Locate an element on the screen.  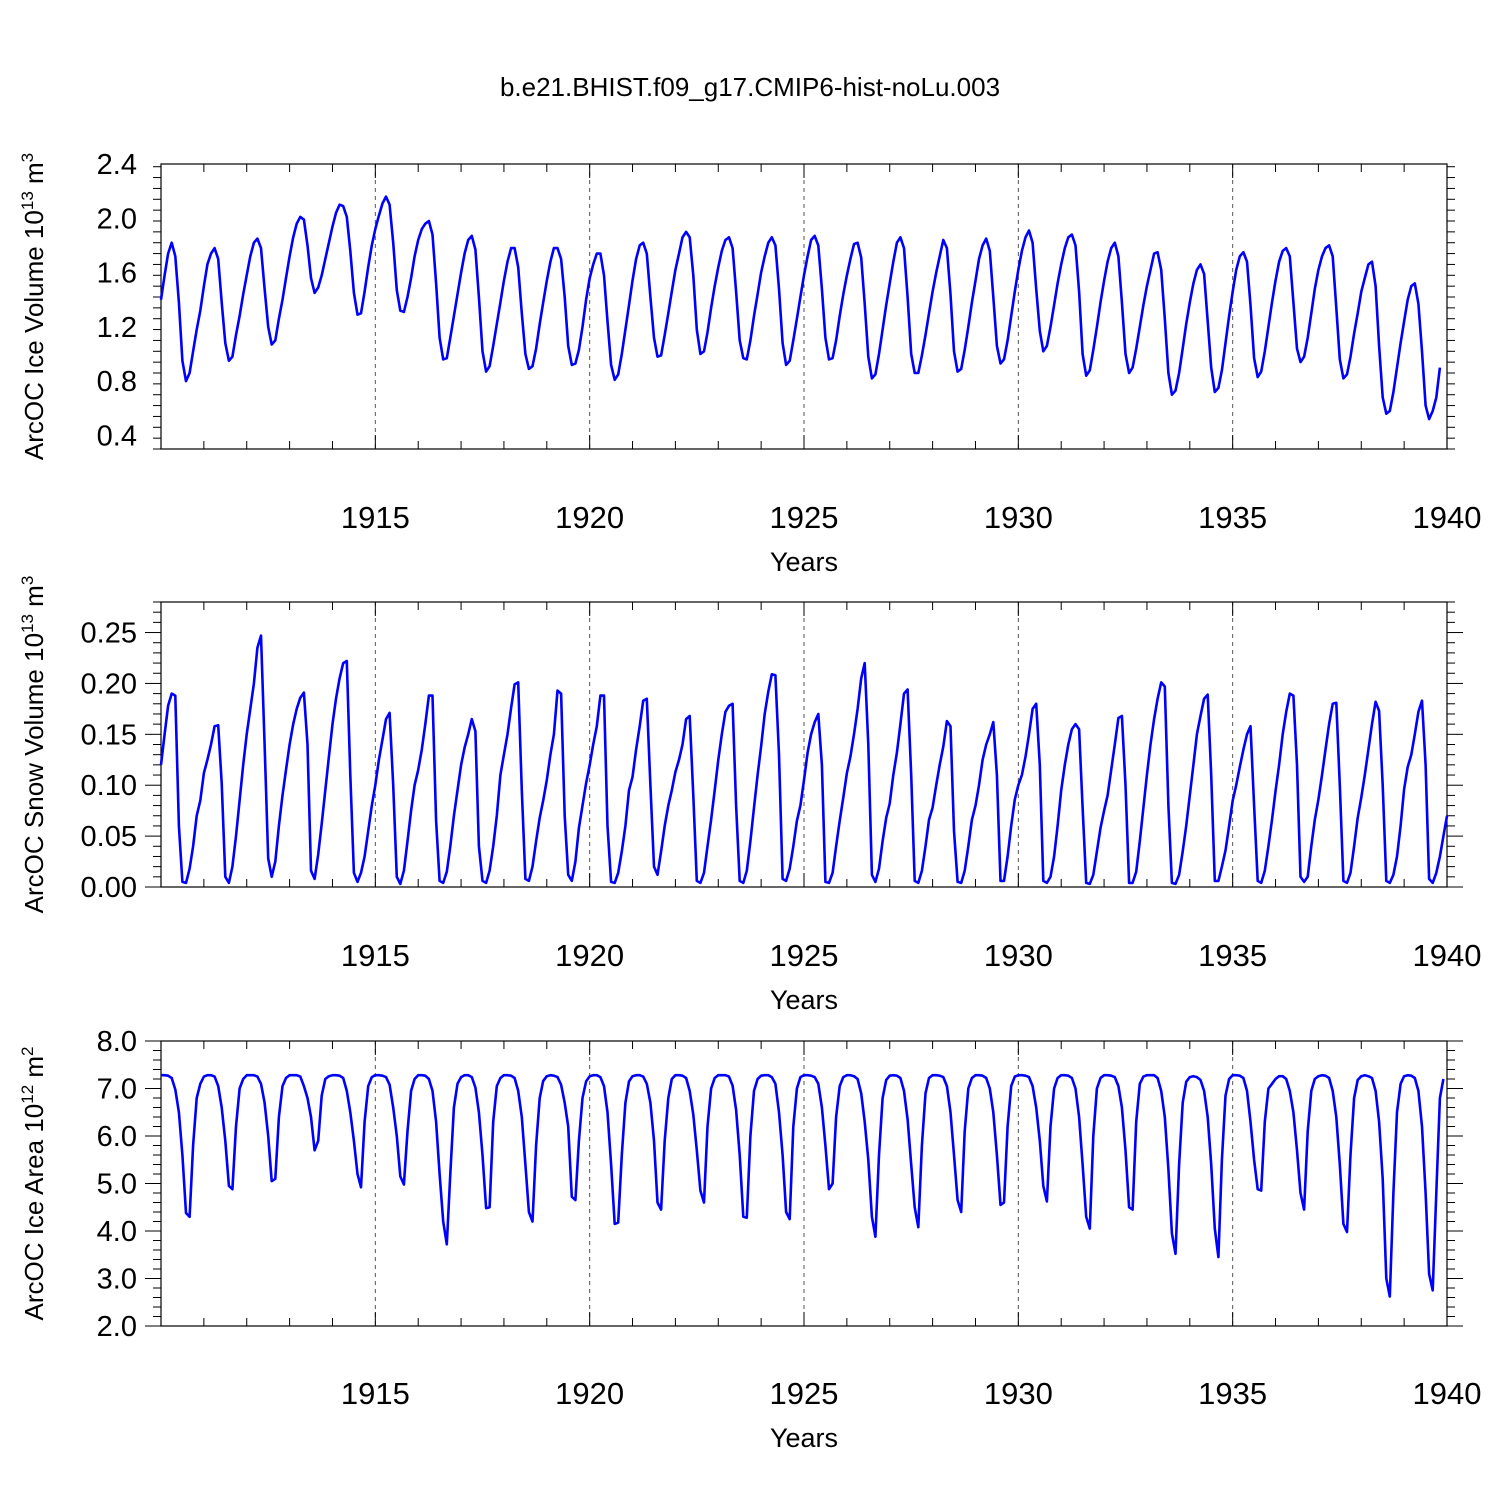
series-line-ice-volume is located at coordinates (800, 308).